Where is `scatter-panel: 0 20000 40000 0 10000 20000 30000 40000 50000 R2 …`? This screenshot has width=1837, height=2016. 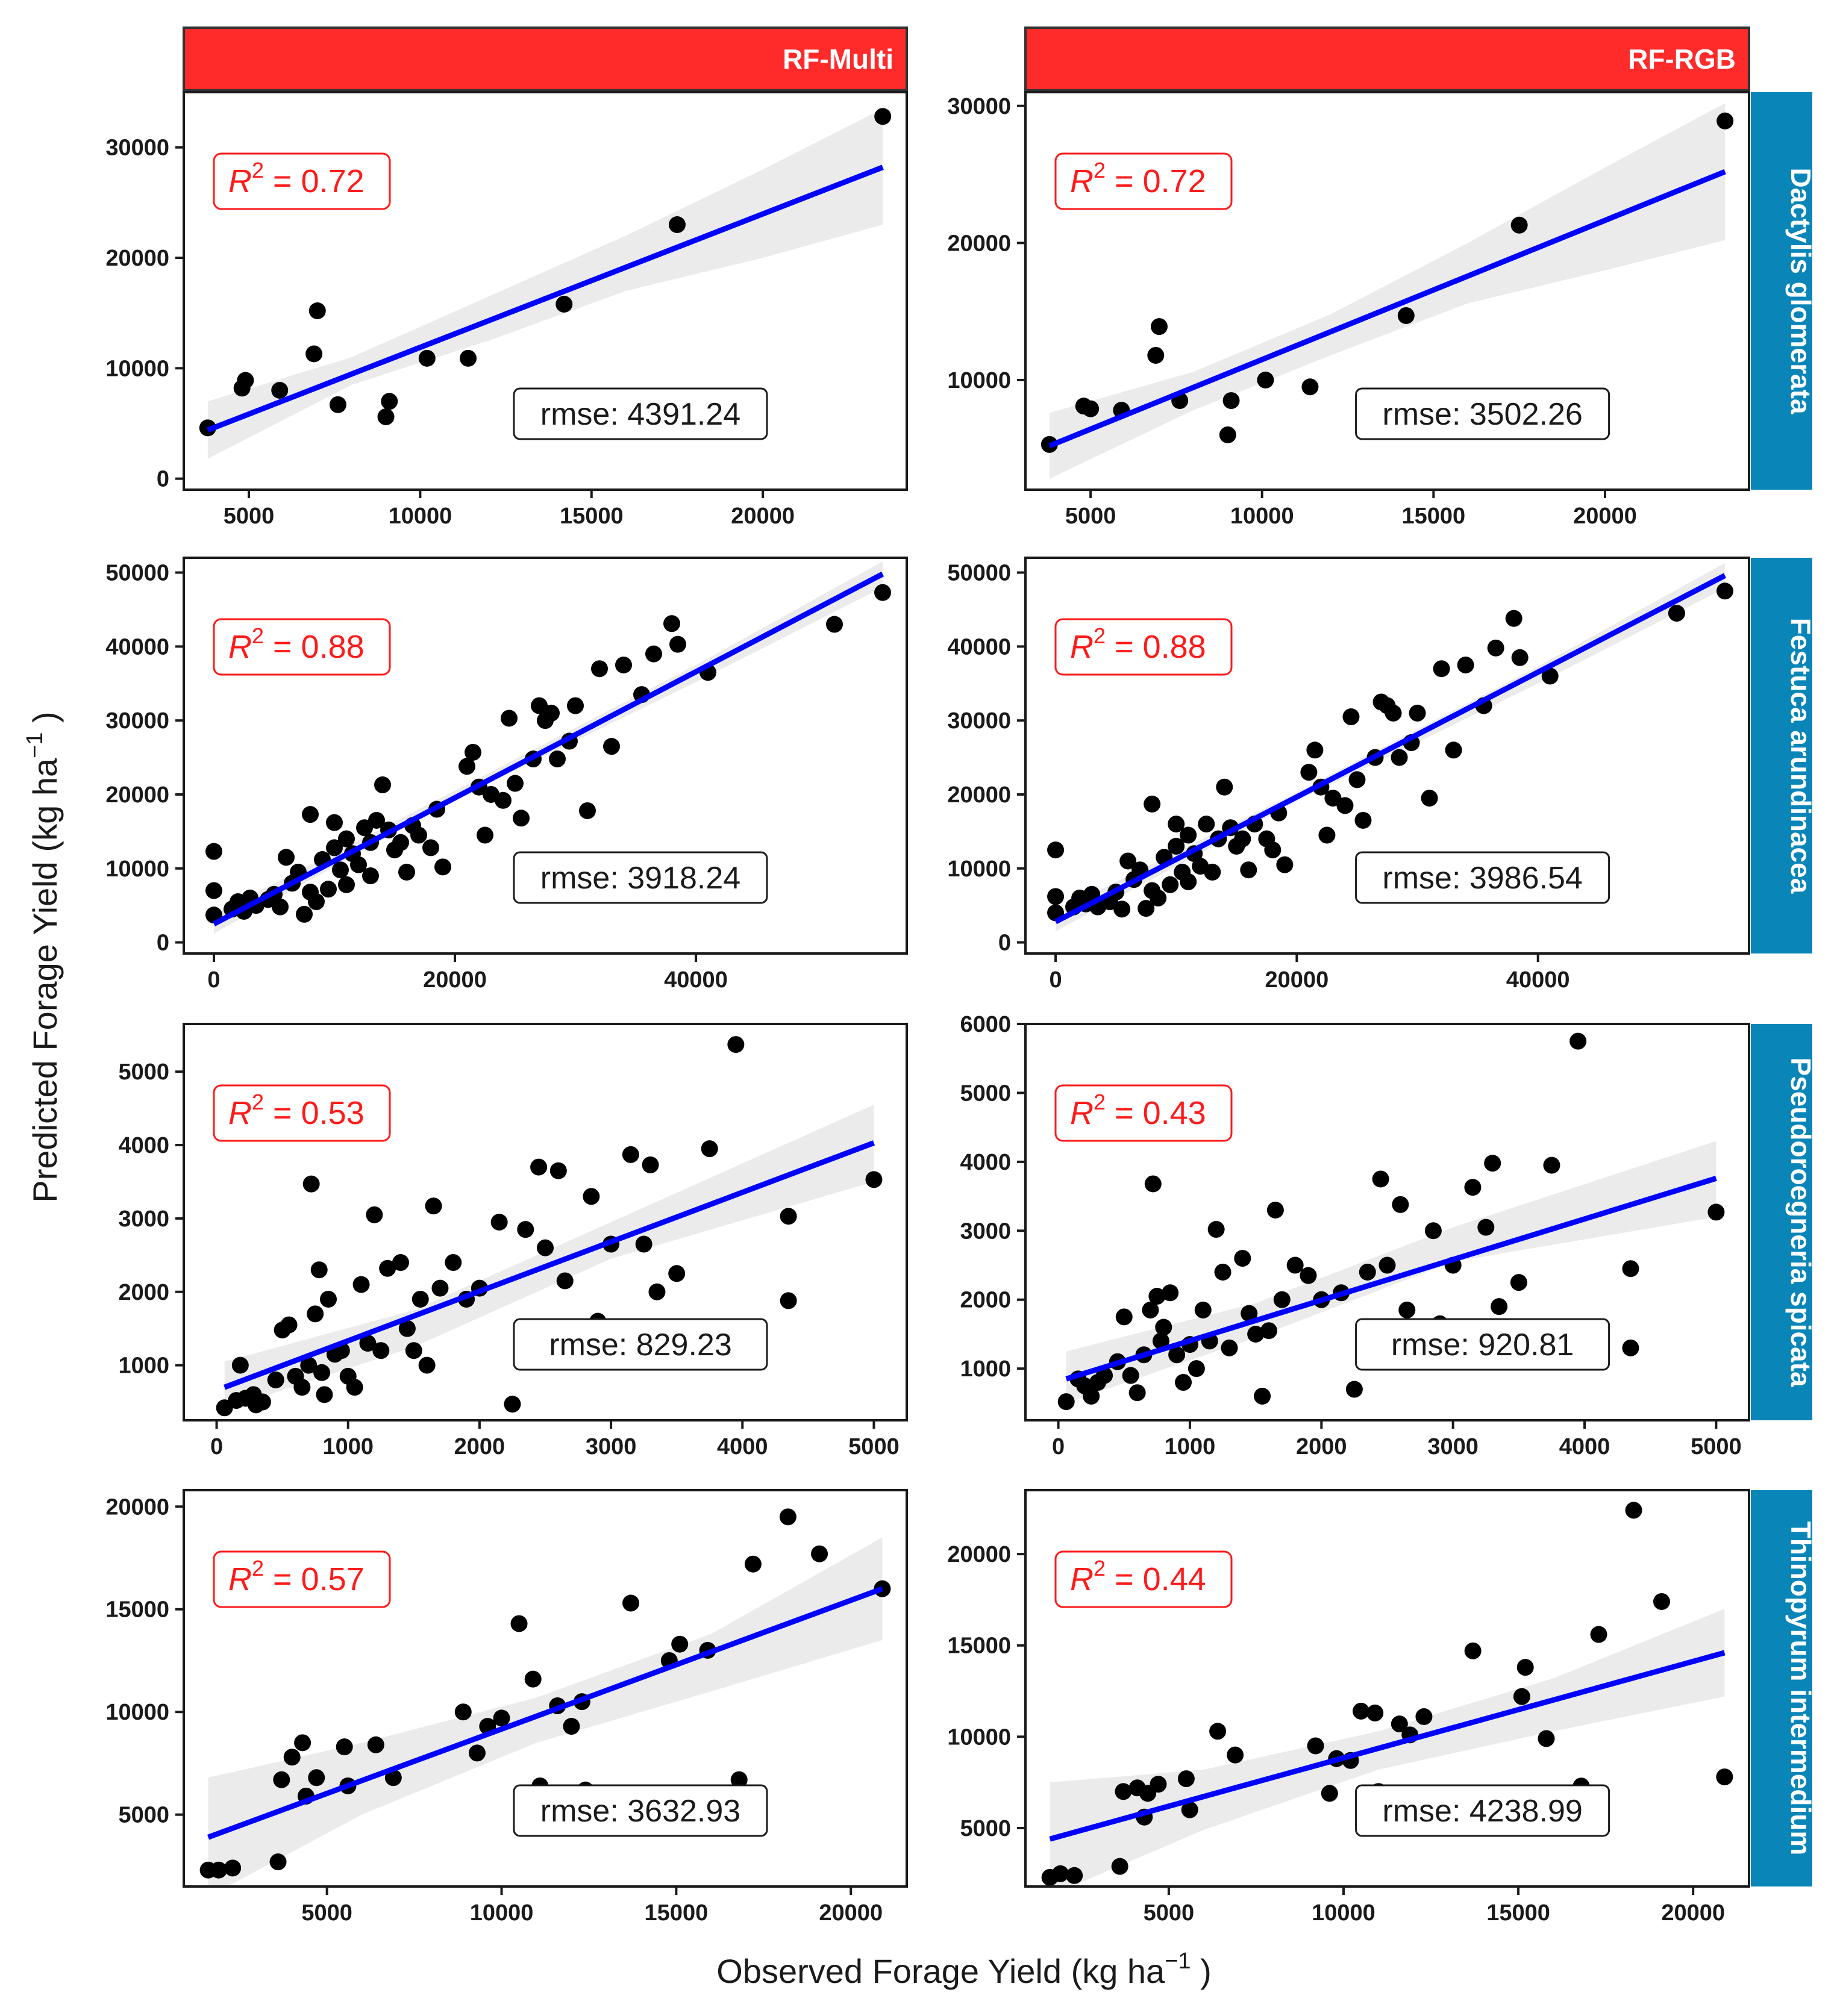 scatter-panel: 0 20000 40000 0 10000 20000 30000 40000 50000 R2 … is located at coordinates (507, 775).